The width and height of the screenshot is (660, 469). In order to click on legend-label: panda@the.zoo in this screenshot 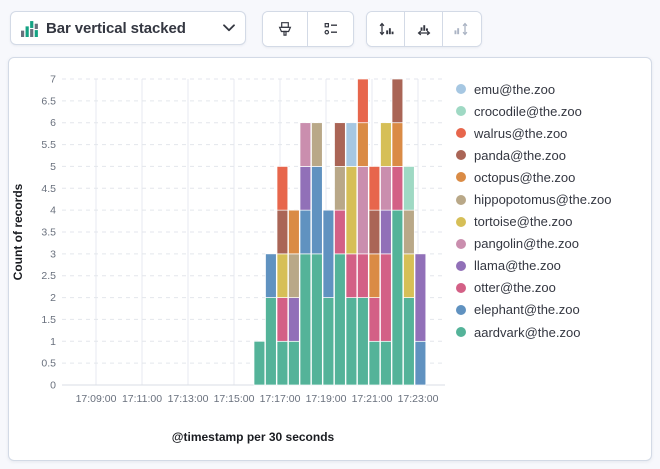, I will do `click(520, 155)`.